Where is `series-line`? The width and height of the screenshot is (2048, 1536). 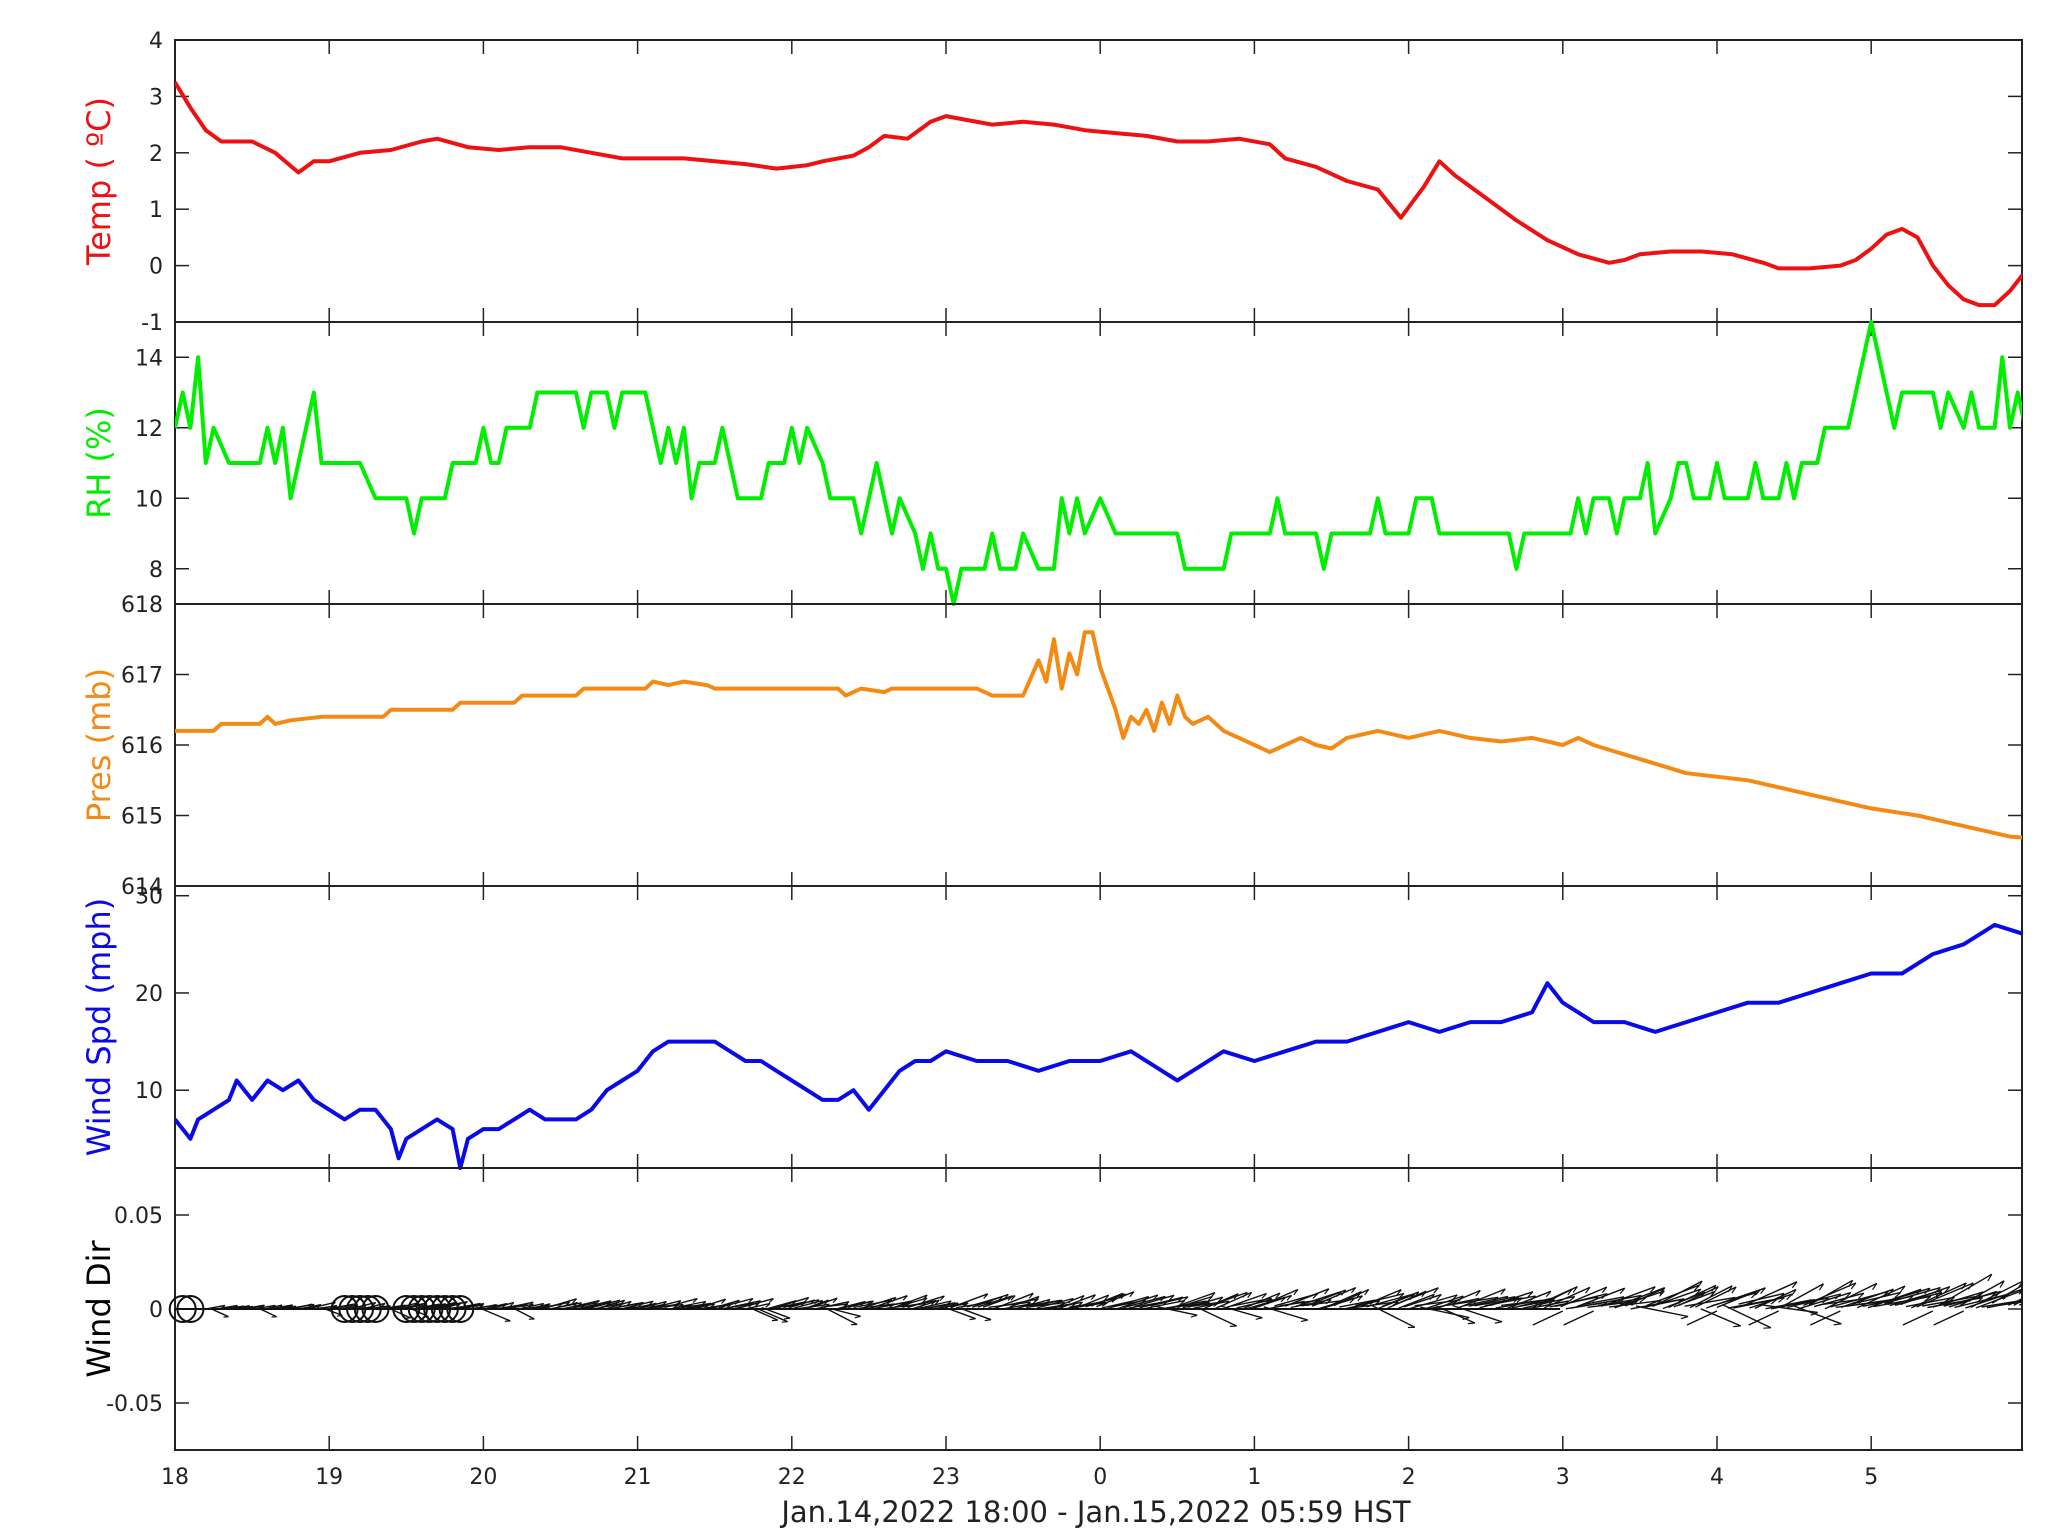
series-line is located at coordinates (1098, 1046).